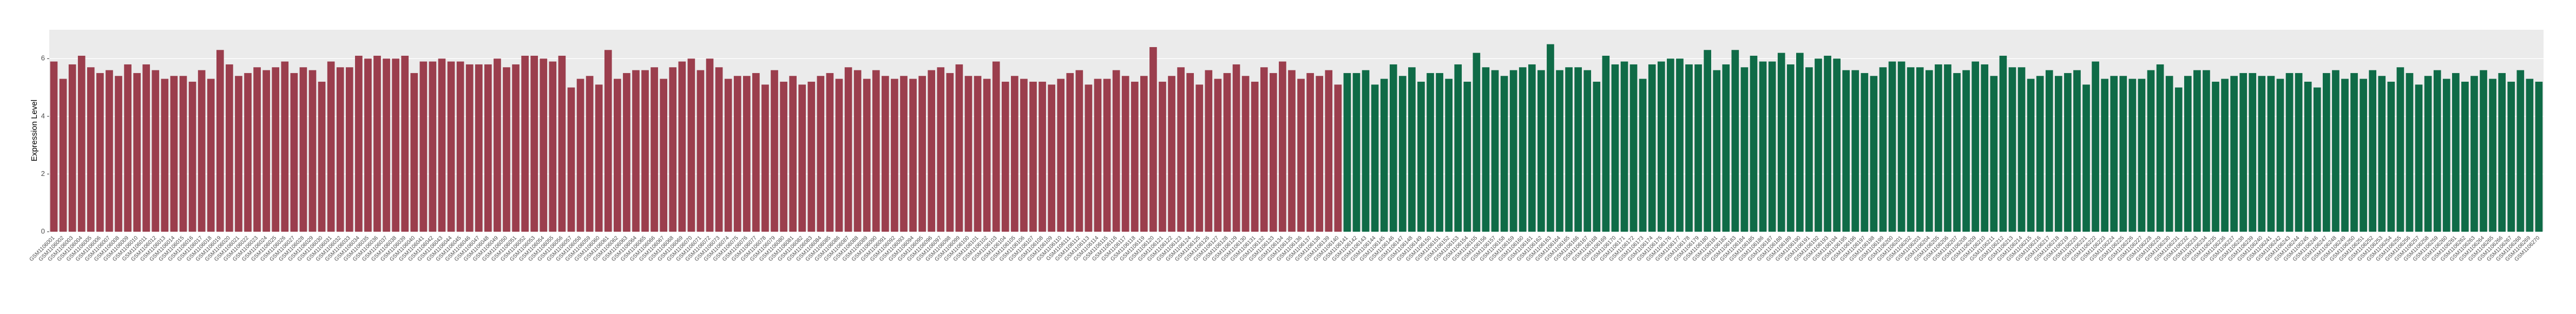  What do you see at coordinates (43, 116) in the screenshot?
I see `y-tick-label: 4` at bounding box center [43, 116].